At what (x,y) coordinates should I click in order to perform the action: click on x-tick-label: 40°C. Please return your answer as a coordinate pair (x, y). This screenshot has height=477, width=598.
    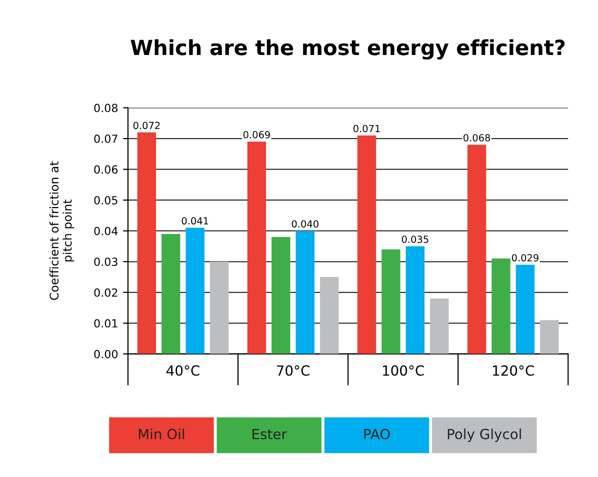
    Looking at the image, I should click on (183, 370).